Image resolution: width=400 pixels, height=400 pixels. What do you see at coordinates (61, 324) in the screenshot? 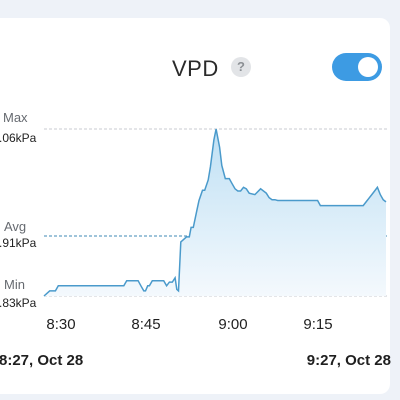
I see `x-tick-label: 8:30` at bounding box center [61, 324].